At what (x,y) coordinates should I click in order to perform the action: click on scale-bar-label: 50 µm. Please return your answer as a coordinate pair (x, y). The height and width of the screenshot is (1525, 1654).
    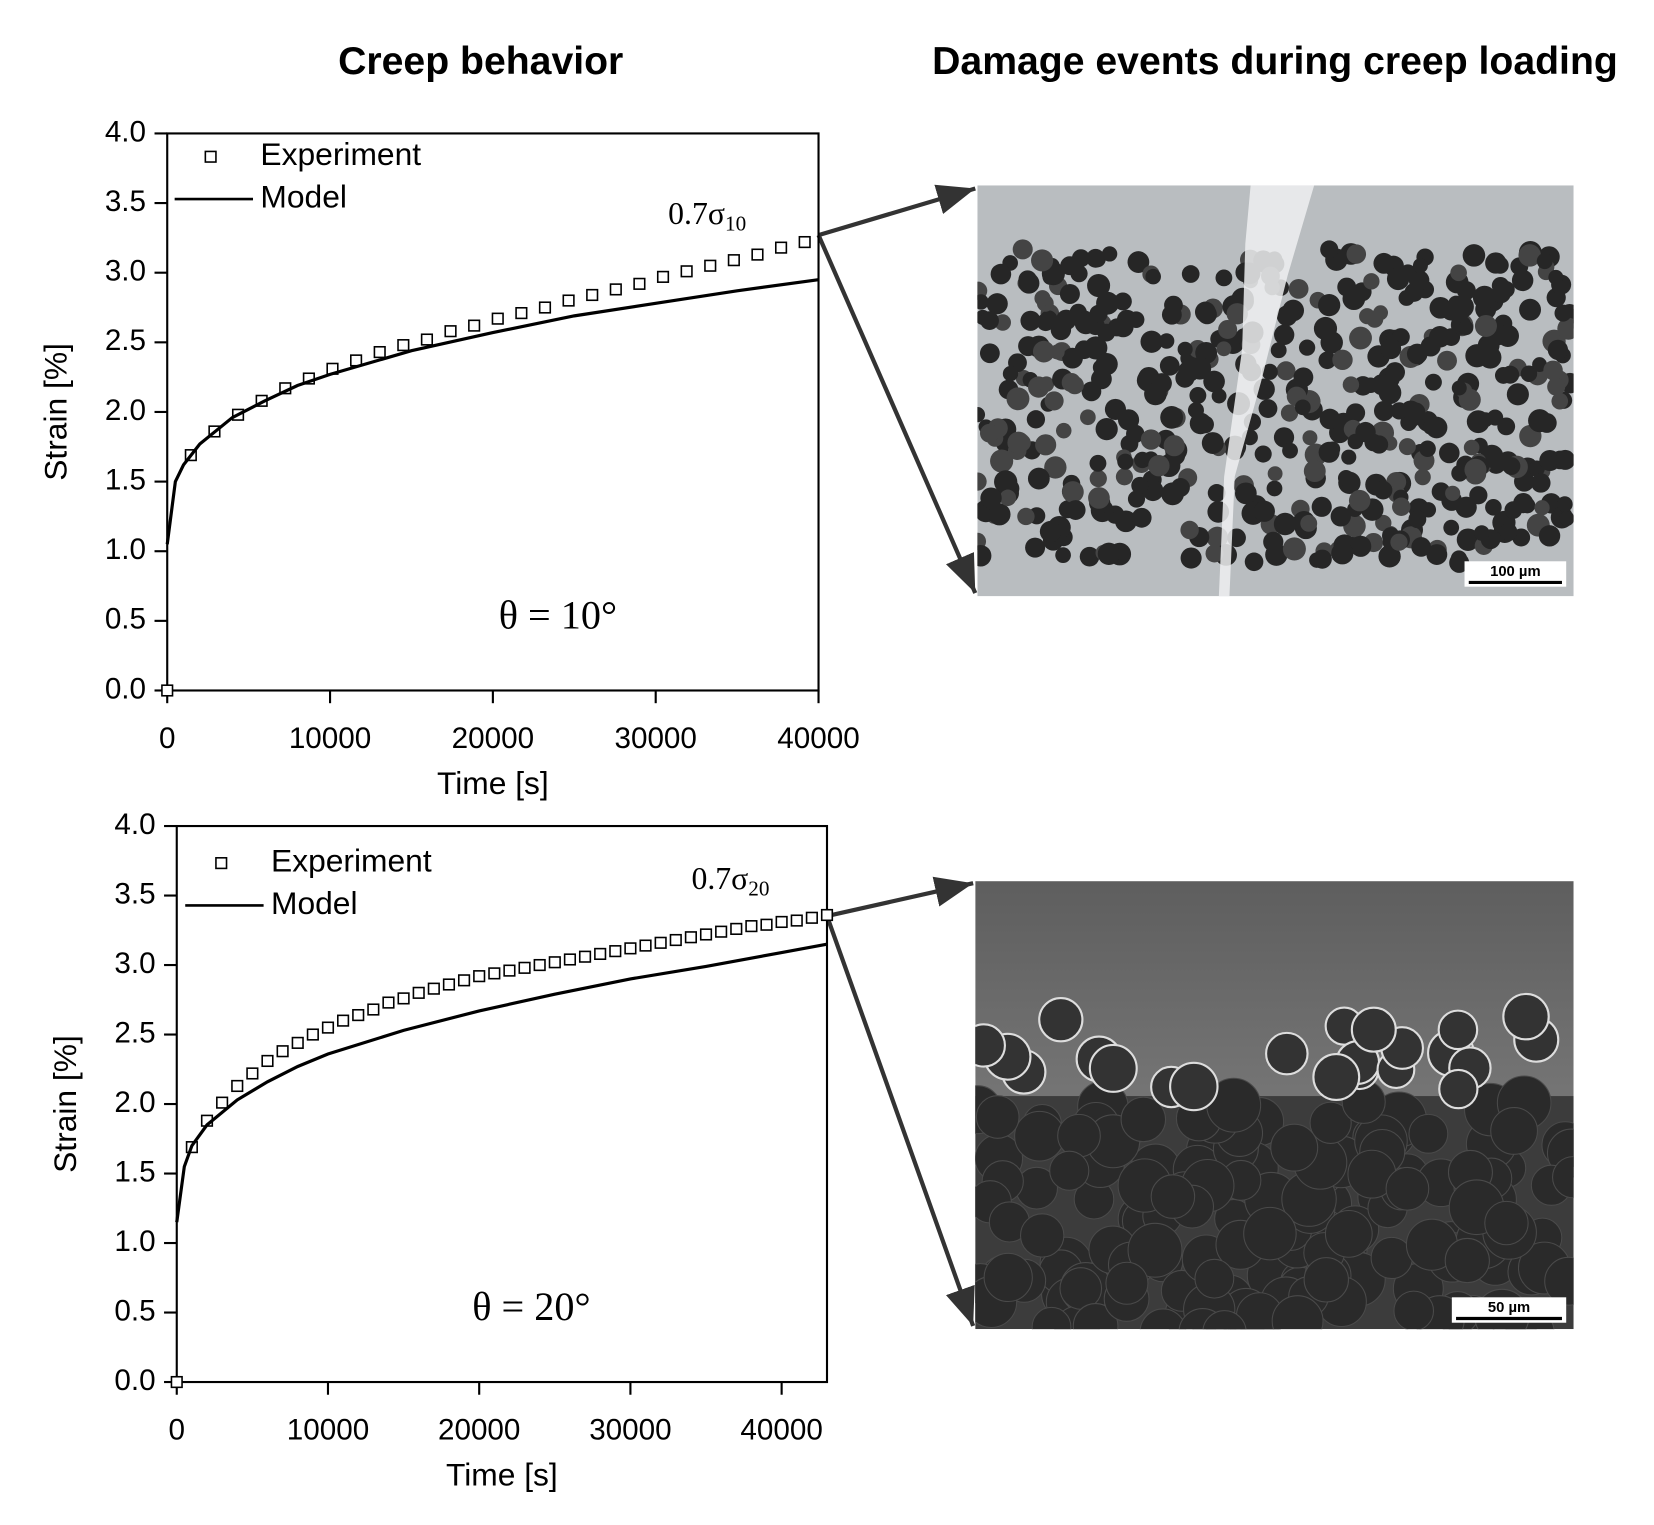
    Looking at the image, I should click on (1509, 1308).